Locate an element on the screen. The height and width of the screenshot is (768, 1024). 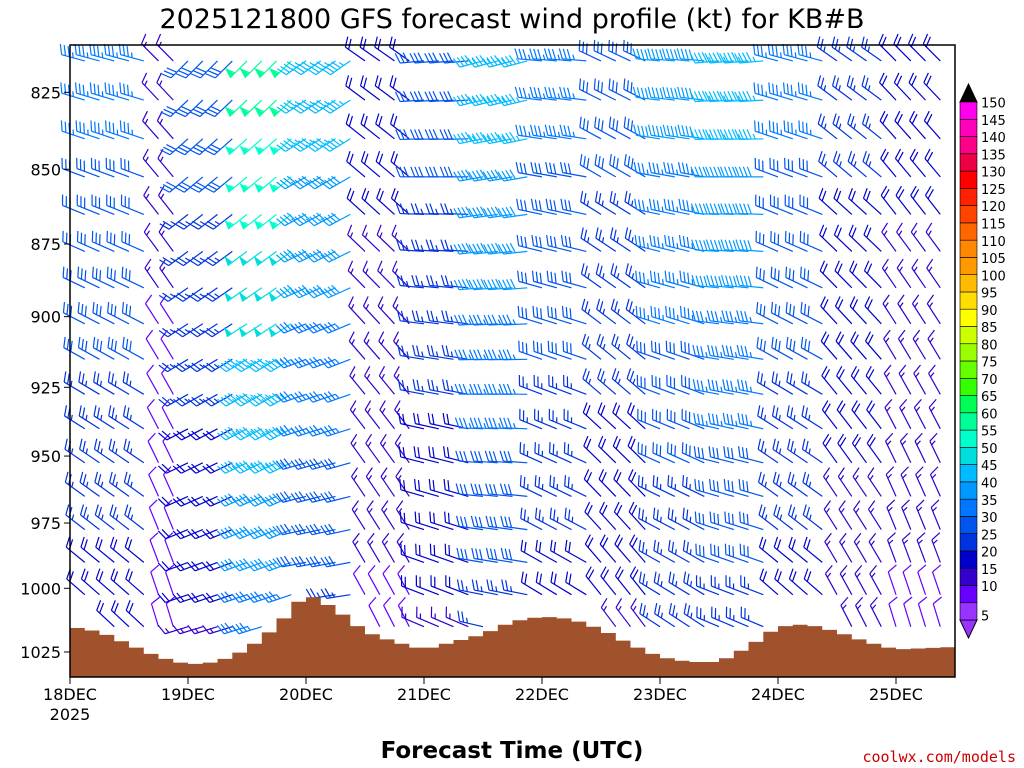
x-axis-label: Forecast Time (UTC) is located at coordinates (512, 751).